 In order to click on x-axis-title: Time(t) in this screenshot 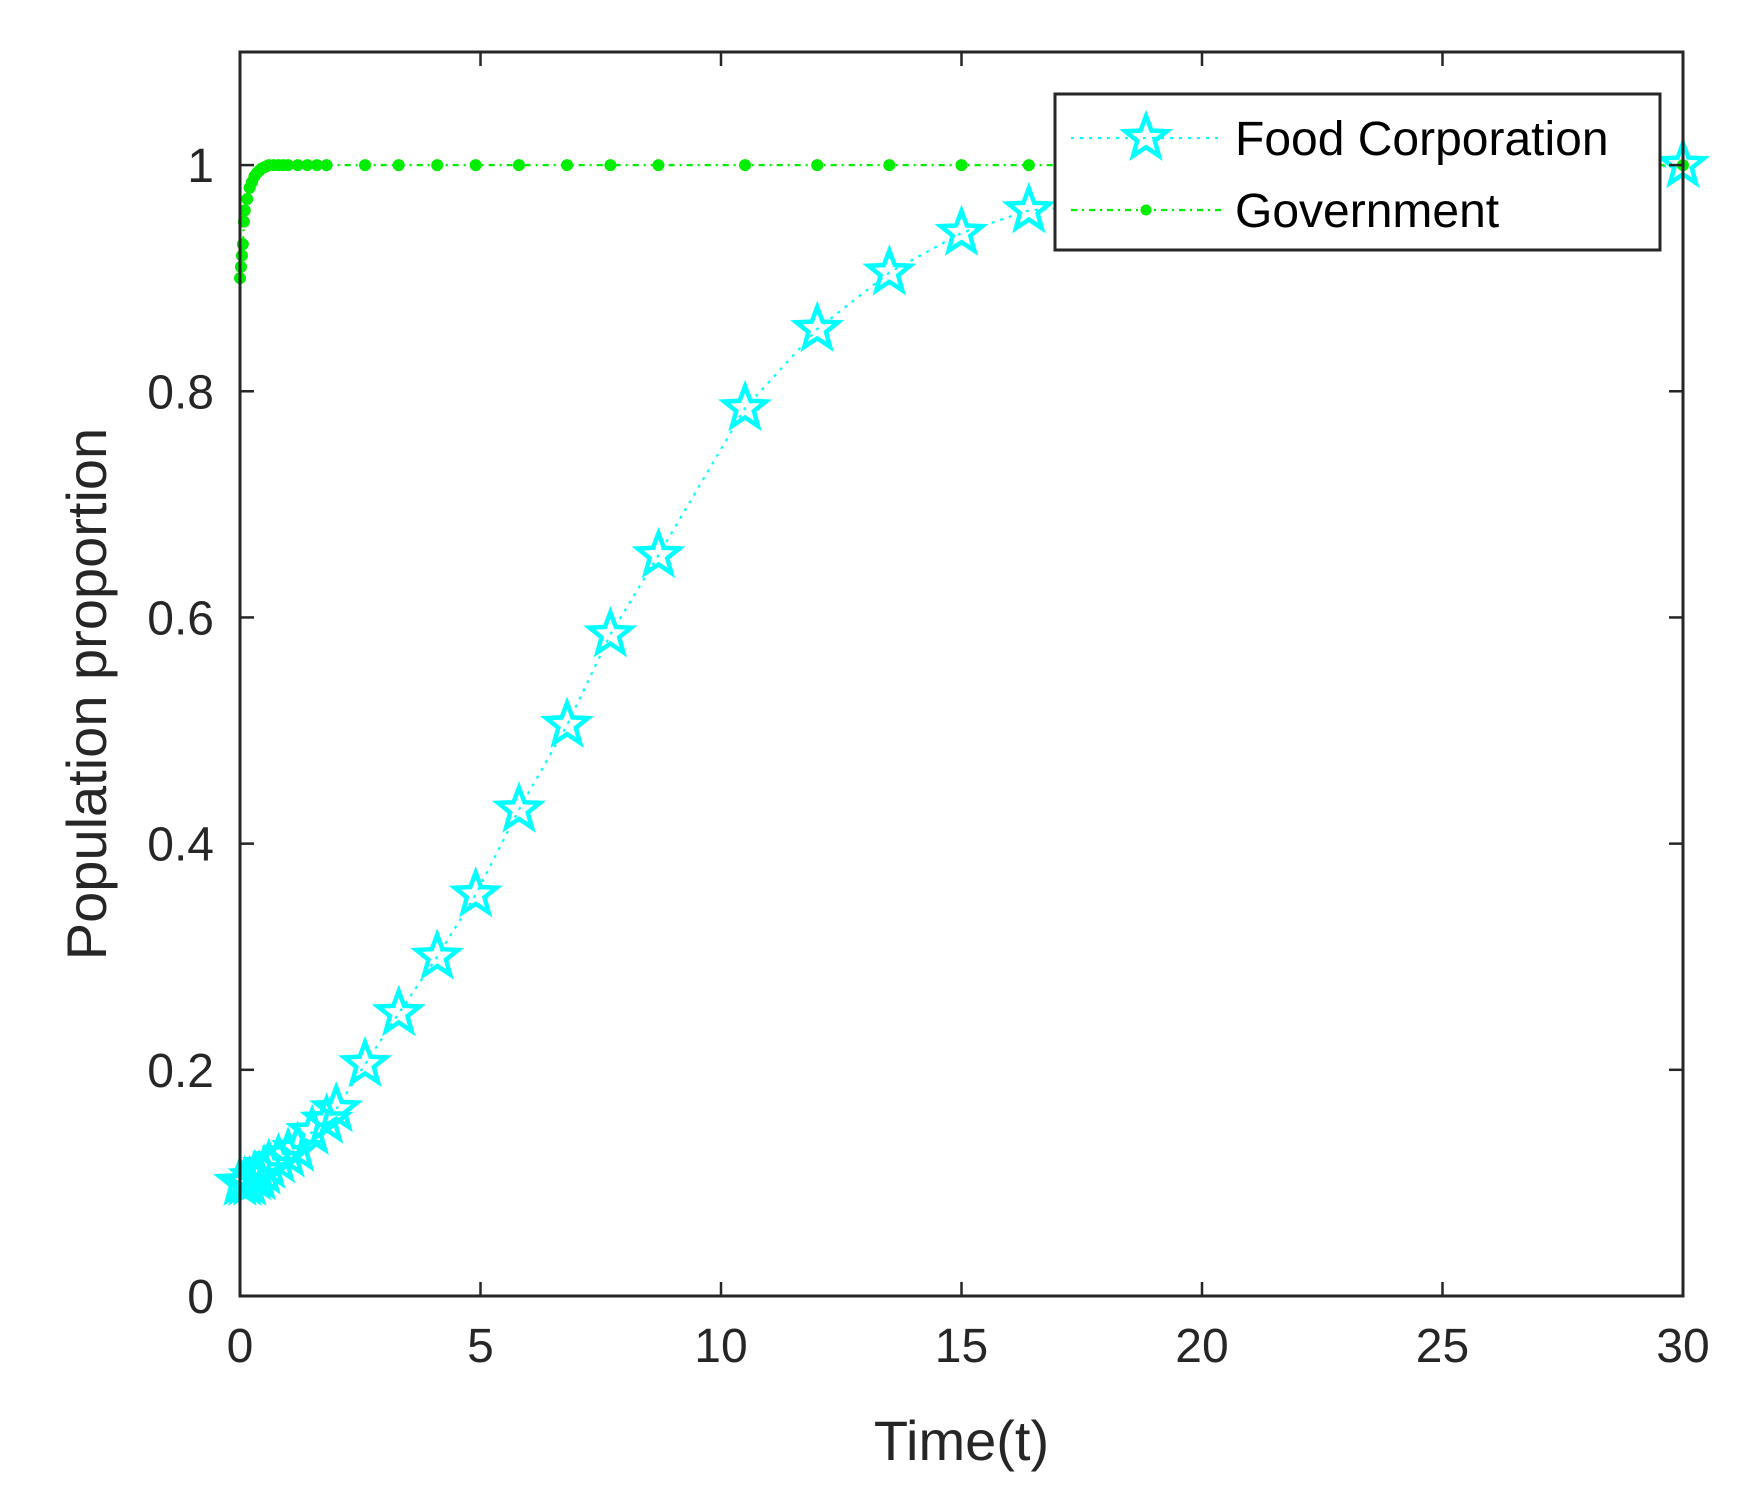, I will do `click(961, 1440)`.